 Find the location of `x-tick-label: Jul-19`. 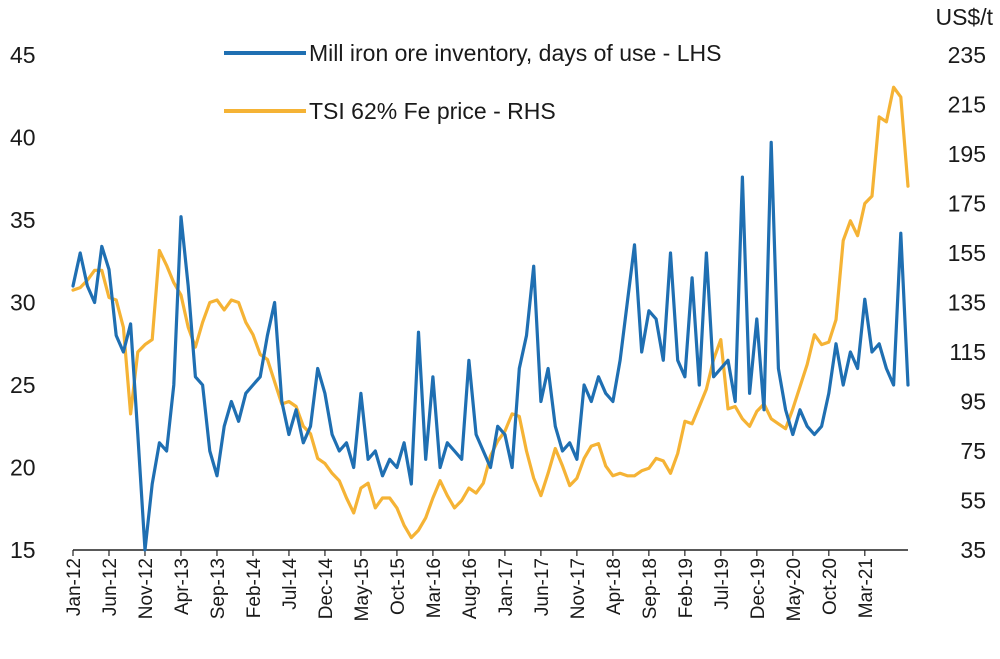

x-tick-label: Jul-19 is located at coordinates (722, 584).